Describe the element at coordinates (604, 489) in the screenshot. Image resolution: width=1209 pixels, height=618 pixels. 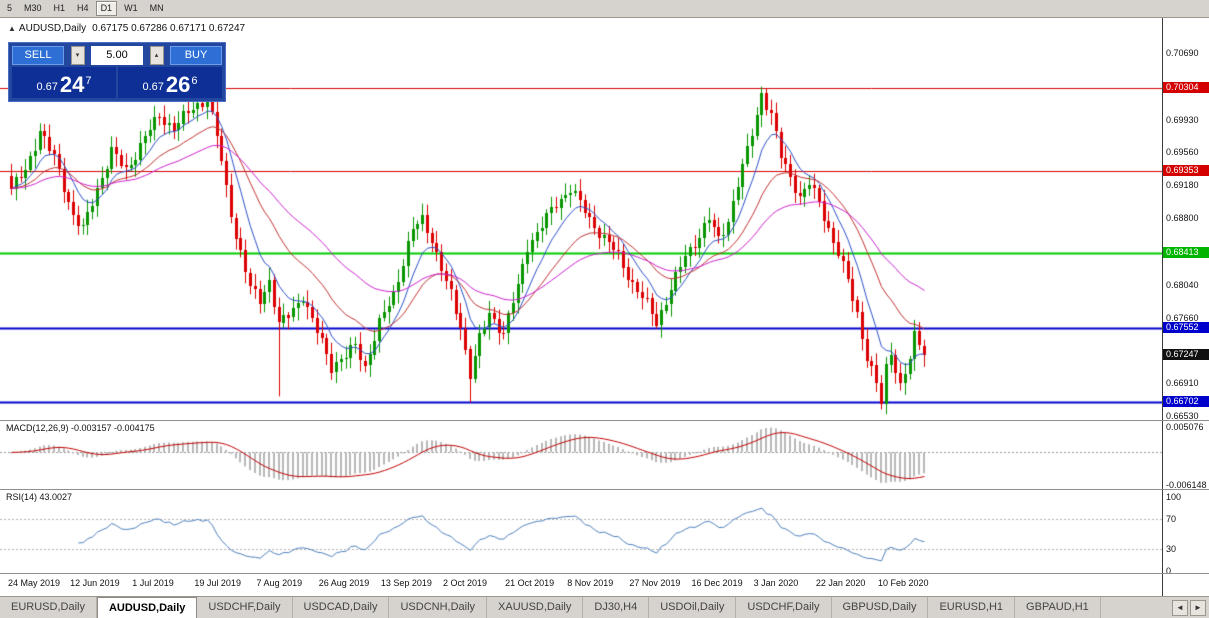
I see `panel-separator-rsi` at that location.